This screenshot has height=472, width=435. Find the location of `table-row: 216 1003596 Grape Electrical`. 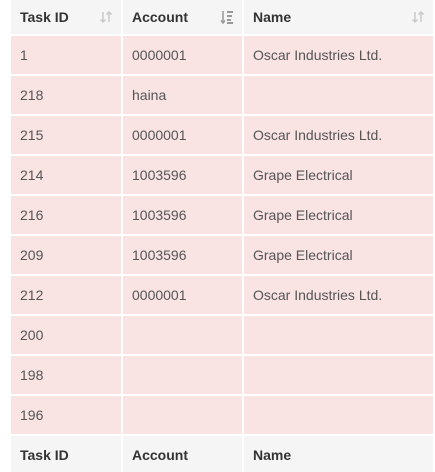

table-row: 216 1003596 Grape Electrical is located at coordinates (222, 215).